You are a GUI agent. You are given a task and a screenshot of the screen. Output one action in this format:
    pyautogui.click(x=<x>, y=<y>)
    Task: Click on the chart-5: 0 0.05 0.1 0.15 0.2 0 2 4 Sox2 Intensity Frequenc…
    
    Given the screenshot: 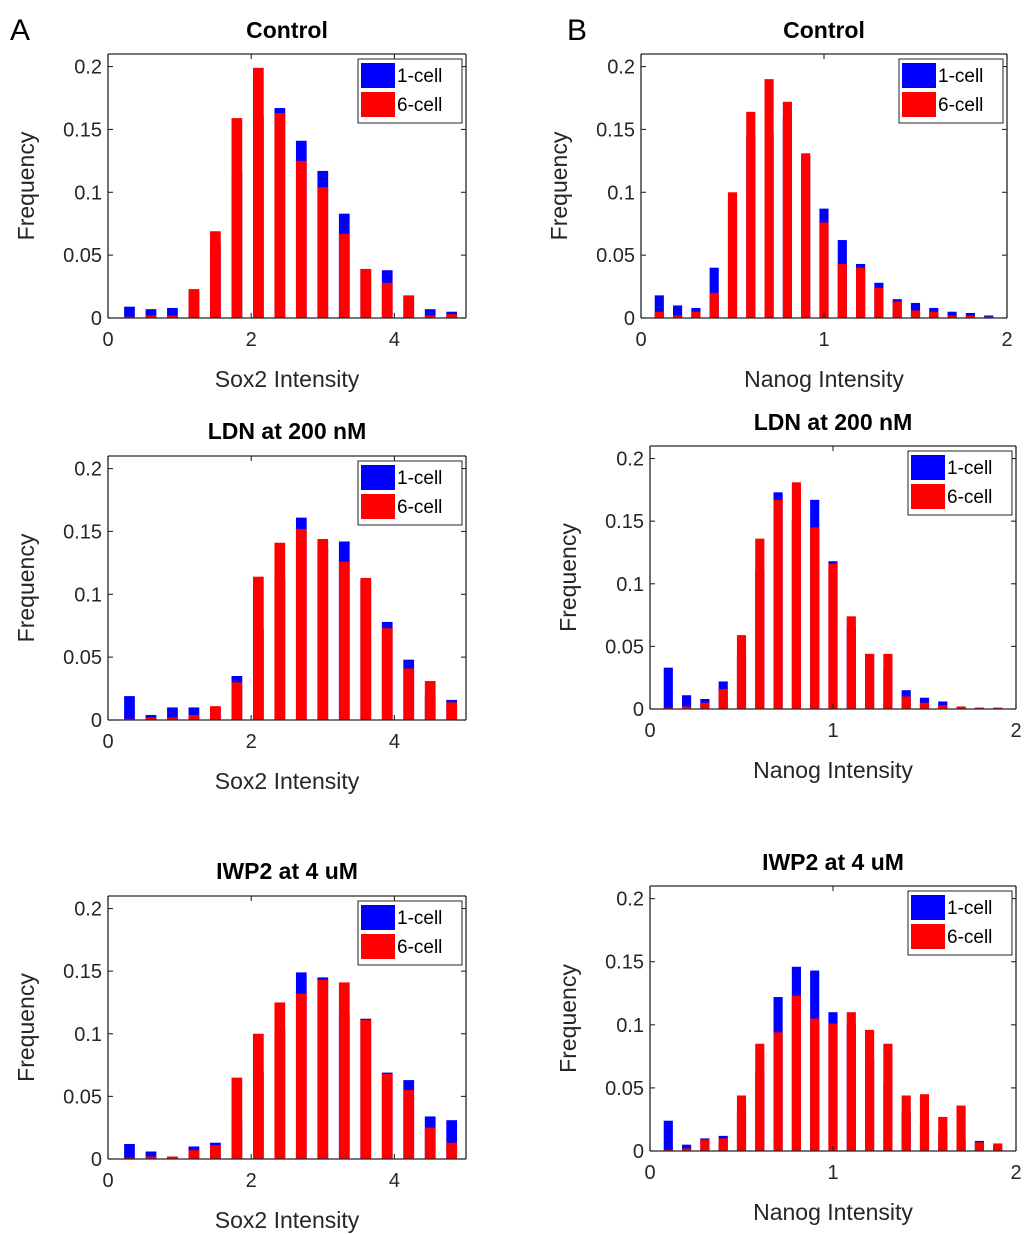 What is the action you would take?
    pyautogui.click(x=240, y=1045)
    